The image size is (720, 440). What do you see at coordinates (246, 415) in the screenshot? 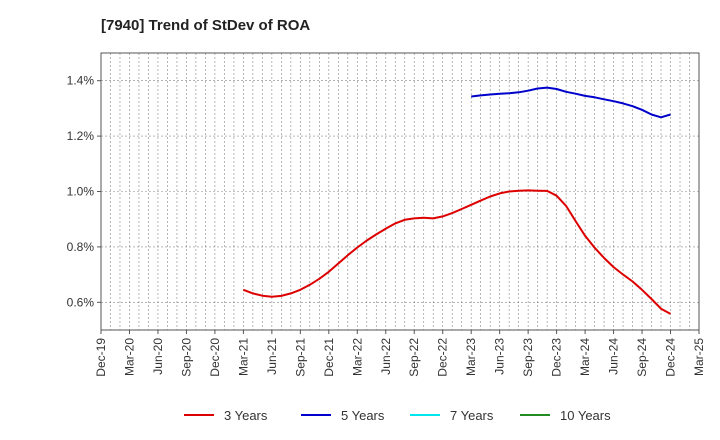
I see `legend-label-3-years: 3 Years` at bounding box center [246, 415].